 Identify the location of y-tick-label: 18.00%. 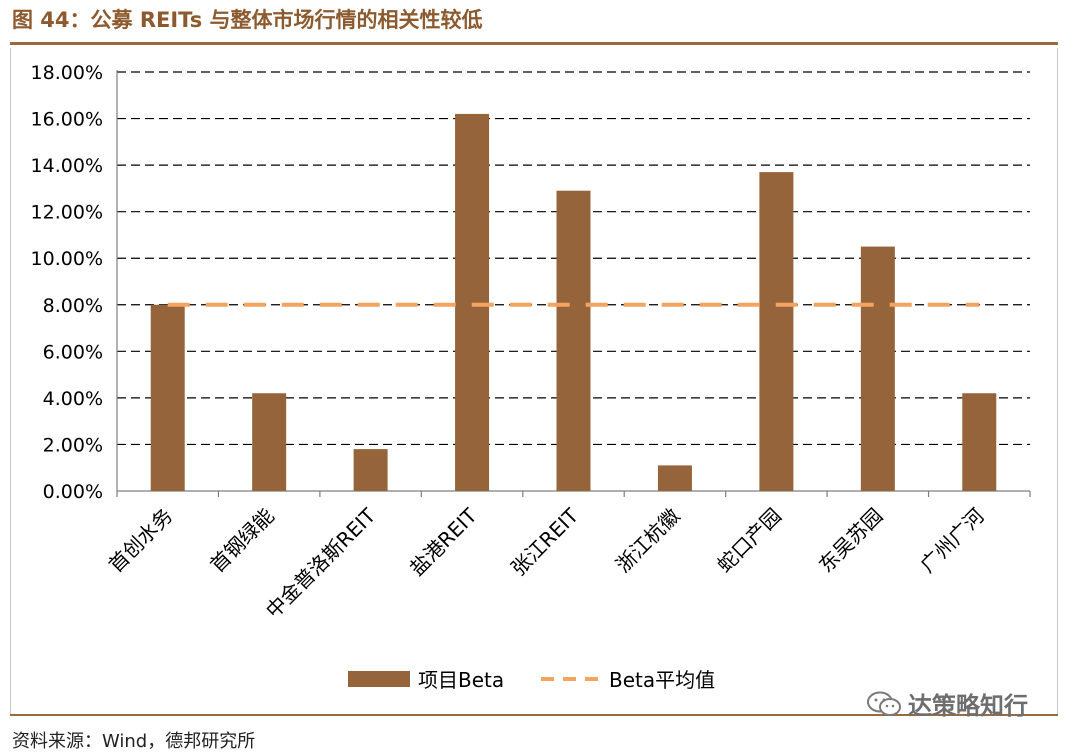
(67, 73).